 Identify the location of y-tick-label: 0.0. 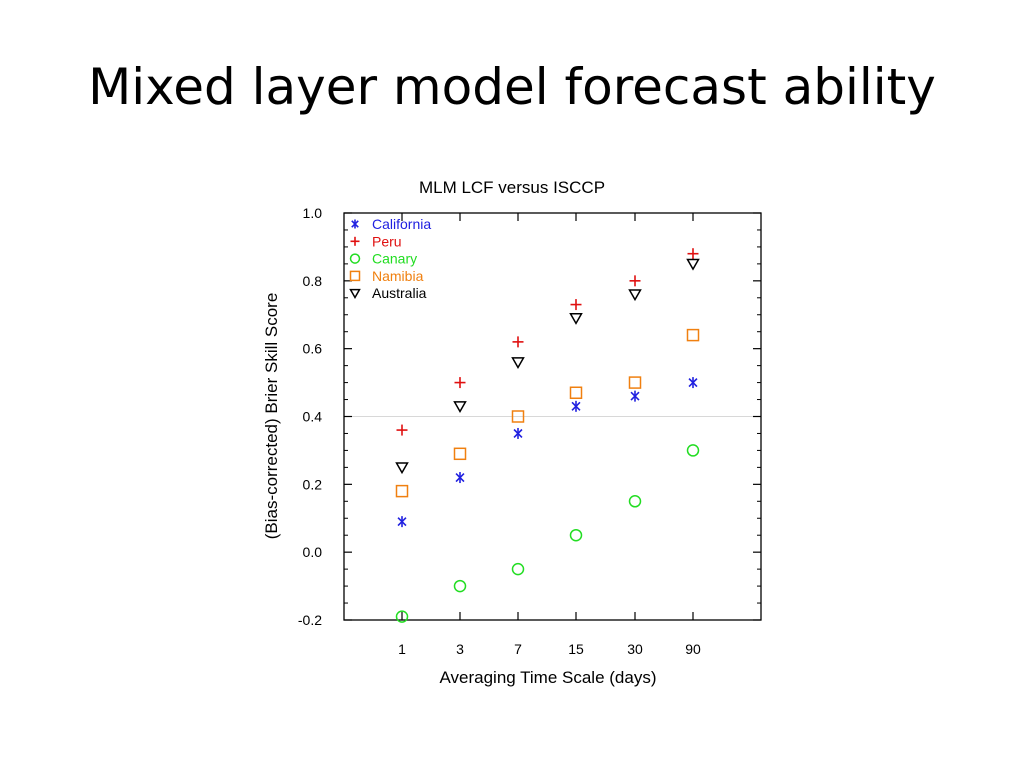
(313, 552).